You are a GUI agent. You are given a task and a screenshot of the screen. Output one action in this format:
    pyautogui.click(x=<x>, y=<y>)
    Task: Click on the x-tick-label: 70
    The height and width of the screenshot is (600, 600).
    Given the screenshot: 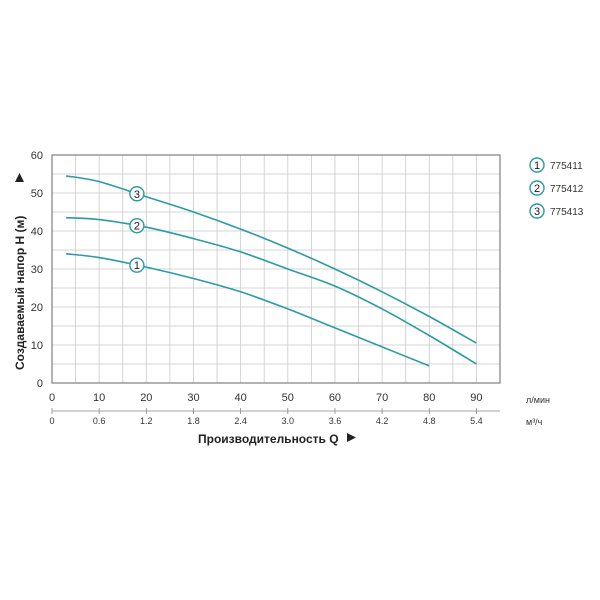 What is the action you would take?
    pyautogui.click(x=382, y=398)
    